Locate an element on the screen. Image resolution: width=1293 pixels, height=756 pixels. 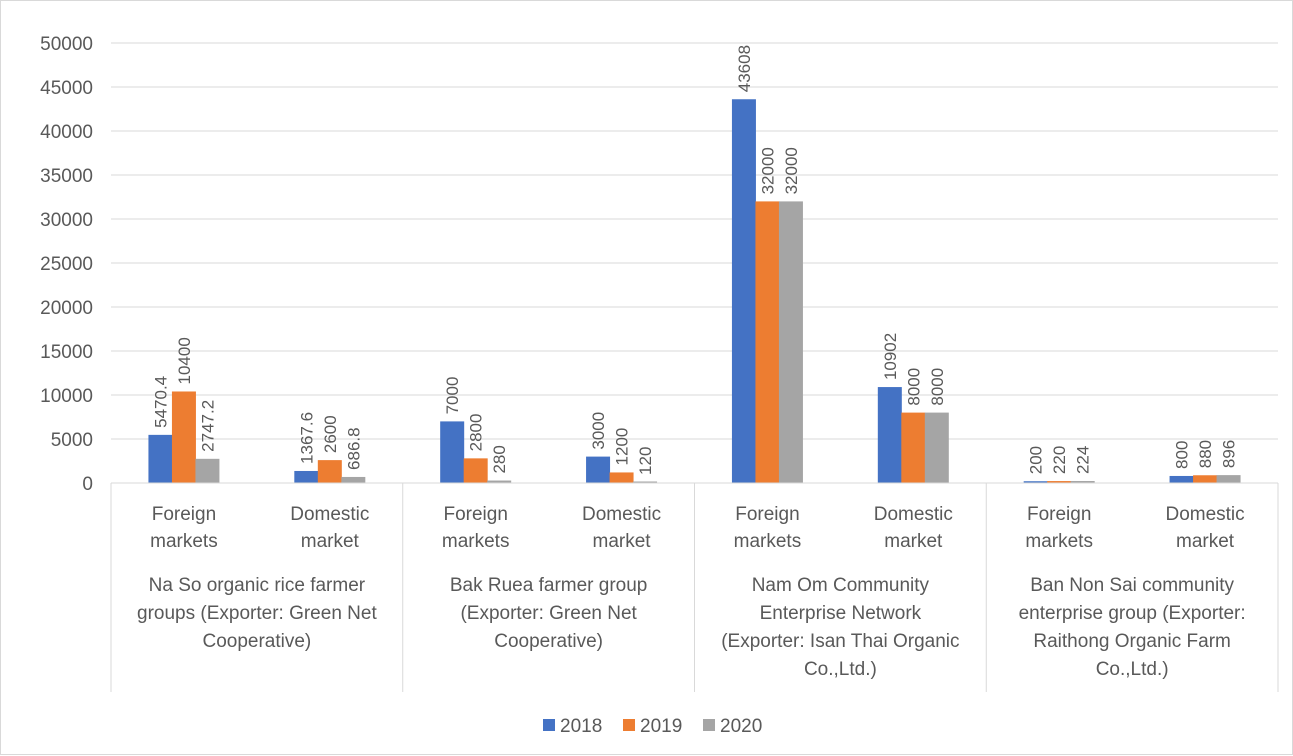
y-tick-label: 35000 is located at coordinates (66, 176).